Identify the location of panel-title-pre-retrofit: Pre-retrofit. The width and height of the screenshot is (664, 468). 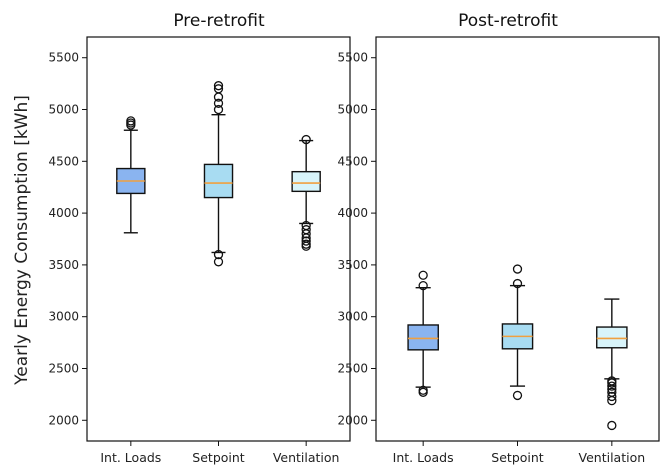
(219, 21).